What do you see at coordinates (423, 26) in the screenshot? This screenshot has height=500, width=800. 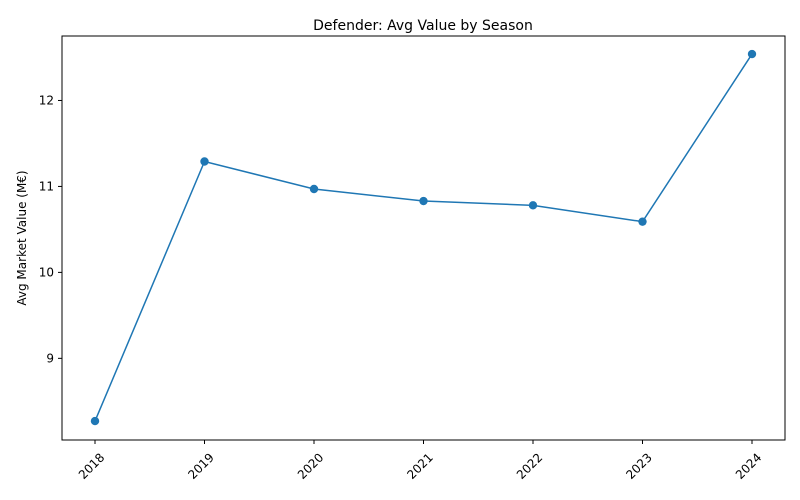 I see `chart-title: Defender: Avg Value by Season` at bounding box center [423, 26].